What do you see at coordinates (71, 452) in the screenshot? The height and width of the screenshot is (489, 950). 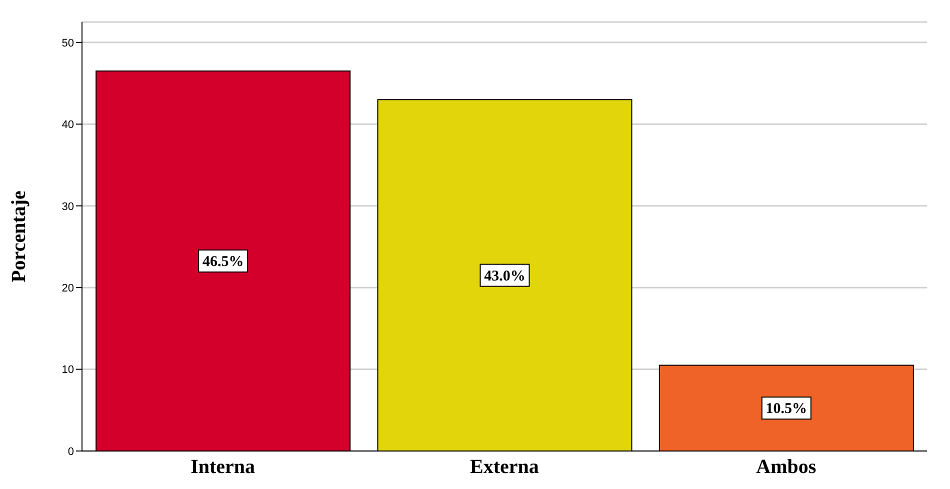 I see `y-tick-label: 0` at bounding box center [71, 452].